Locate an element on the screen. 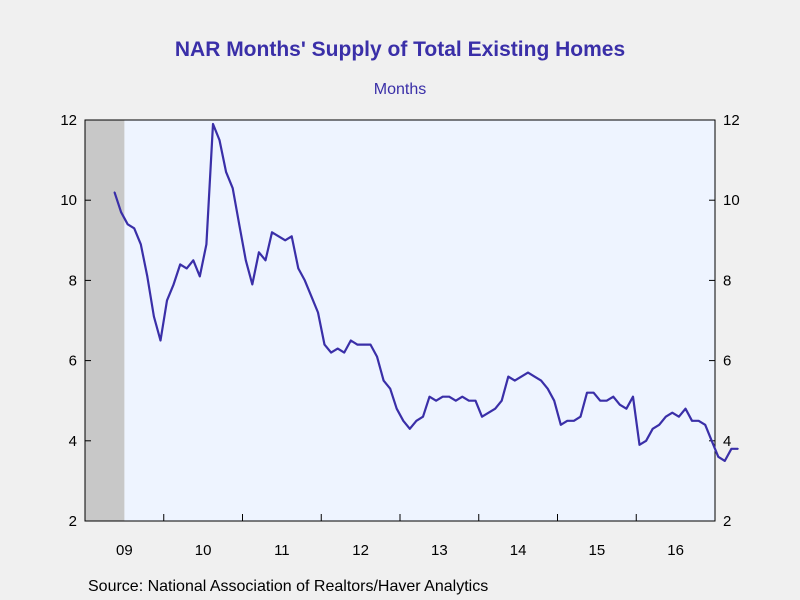 The width and height of the screenshot is (800, 600). y-tick-label-left: 2 is located at coordinates (73, 521).